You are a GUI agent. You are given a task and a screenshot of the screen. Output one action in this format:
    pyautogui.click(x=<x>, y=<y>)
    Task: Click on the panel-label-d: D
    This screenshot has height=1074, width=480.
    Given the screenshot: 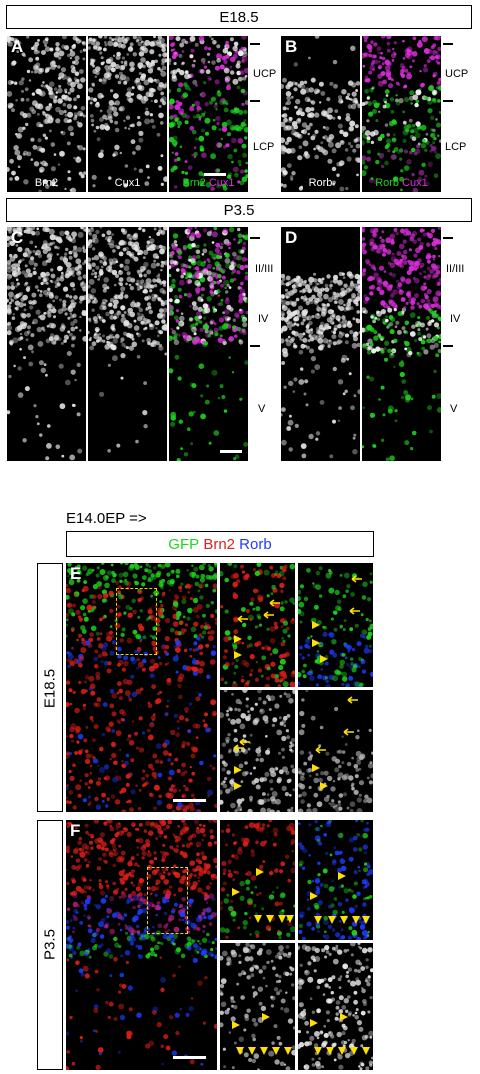 What is the action you would take?
    pyautogui.click(x=291, y=237)
    